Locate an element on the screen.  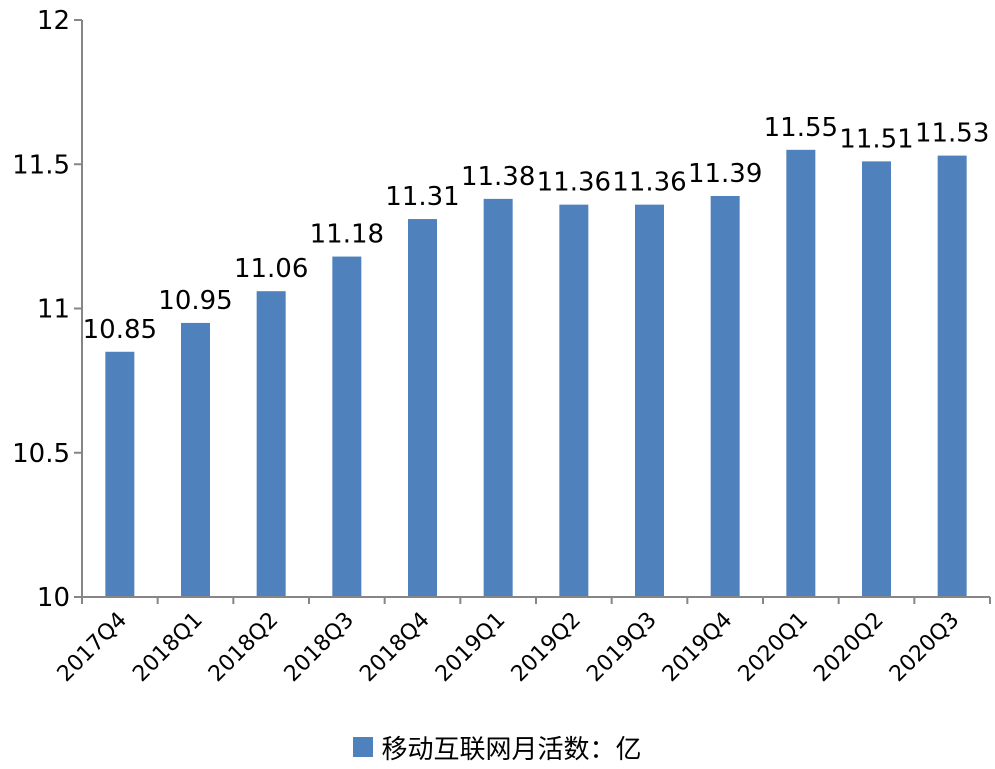
bar-2018Q2 is located at coordinates (271, 444).